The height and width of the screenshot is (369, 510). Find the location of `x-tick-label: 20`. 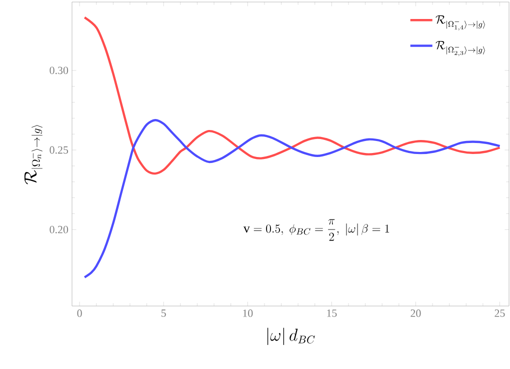

x-tick-label: 20 is located at coordinates (415, 313).